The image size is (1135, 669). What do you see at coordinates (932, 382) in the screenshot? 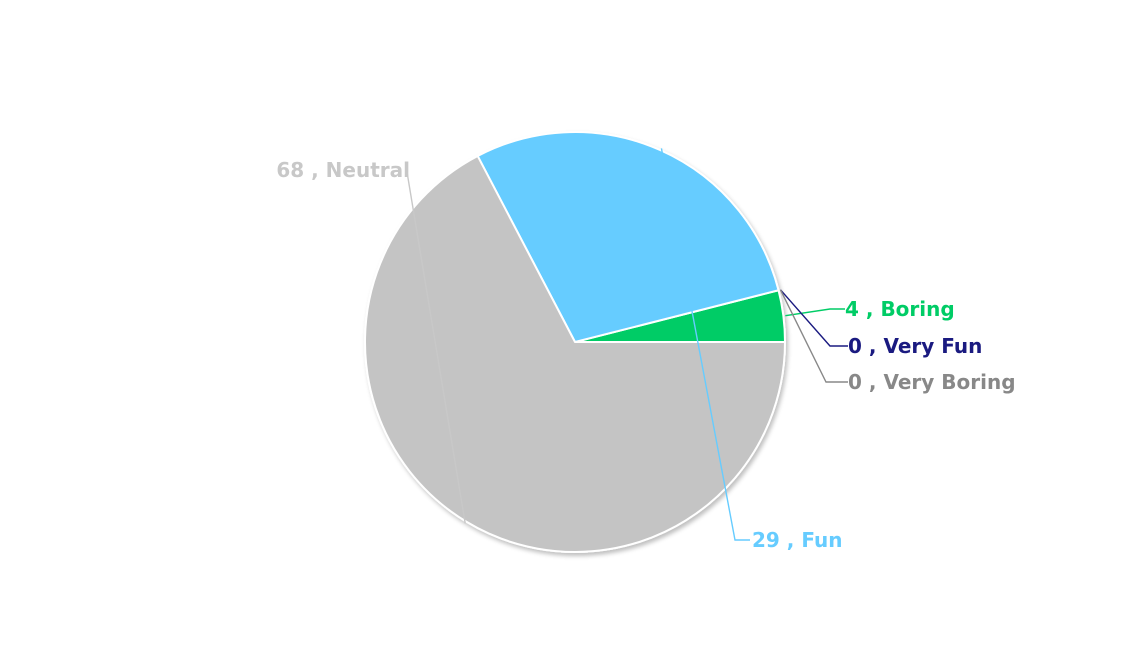
I see `slice-label-very-boring: 0 , Very Boring` at bounding box center [932, 382].